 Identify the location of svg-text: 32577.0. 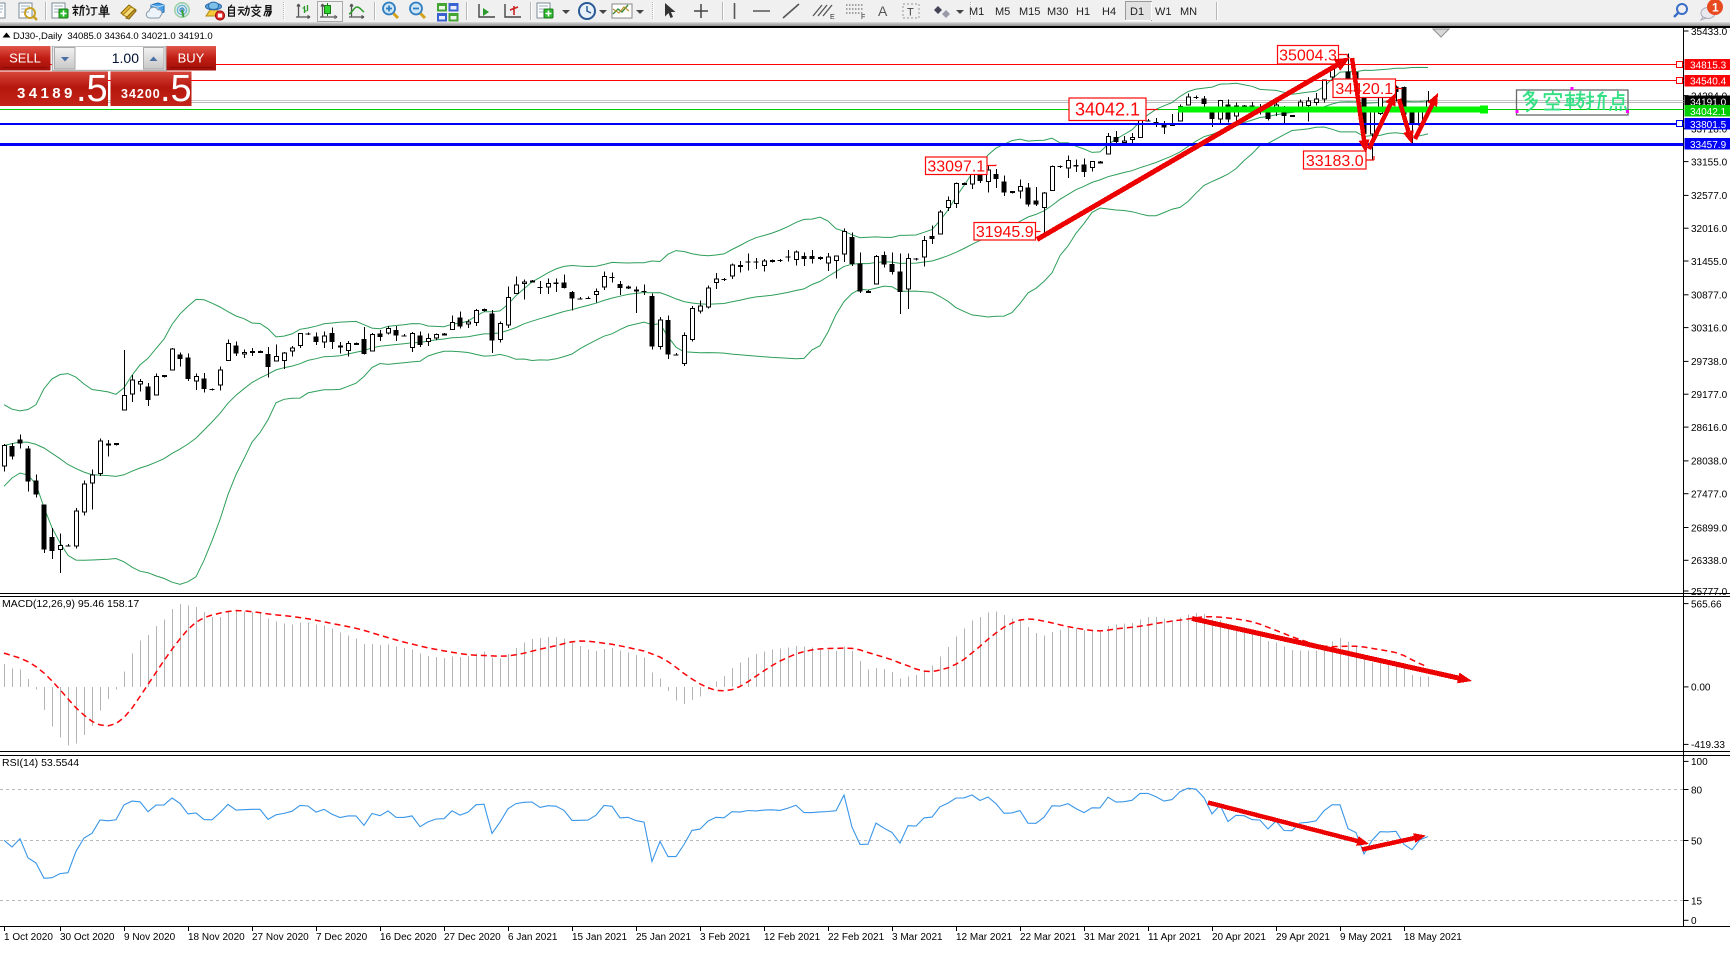
(1709, 196).